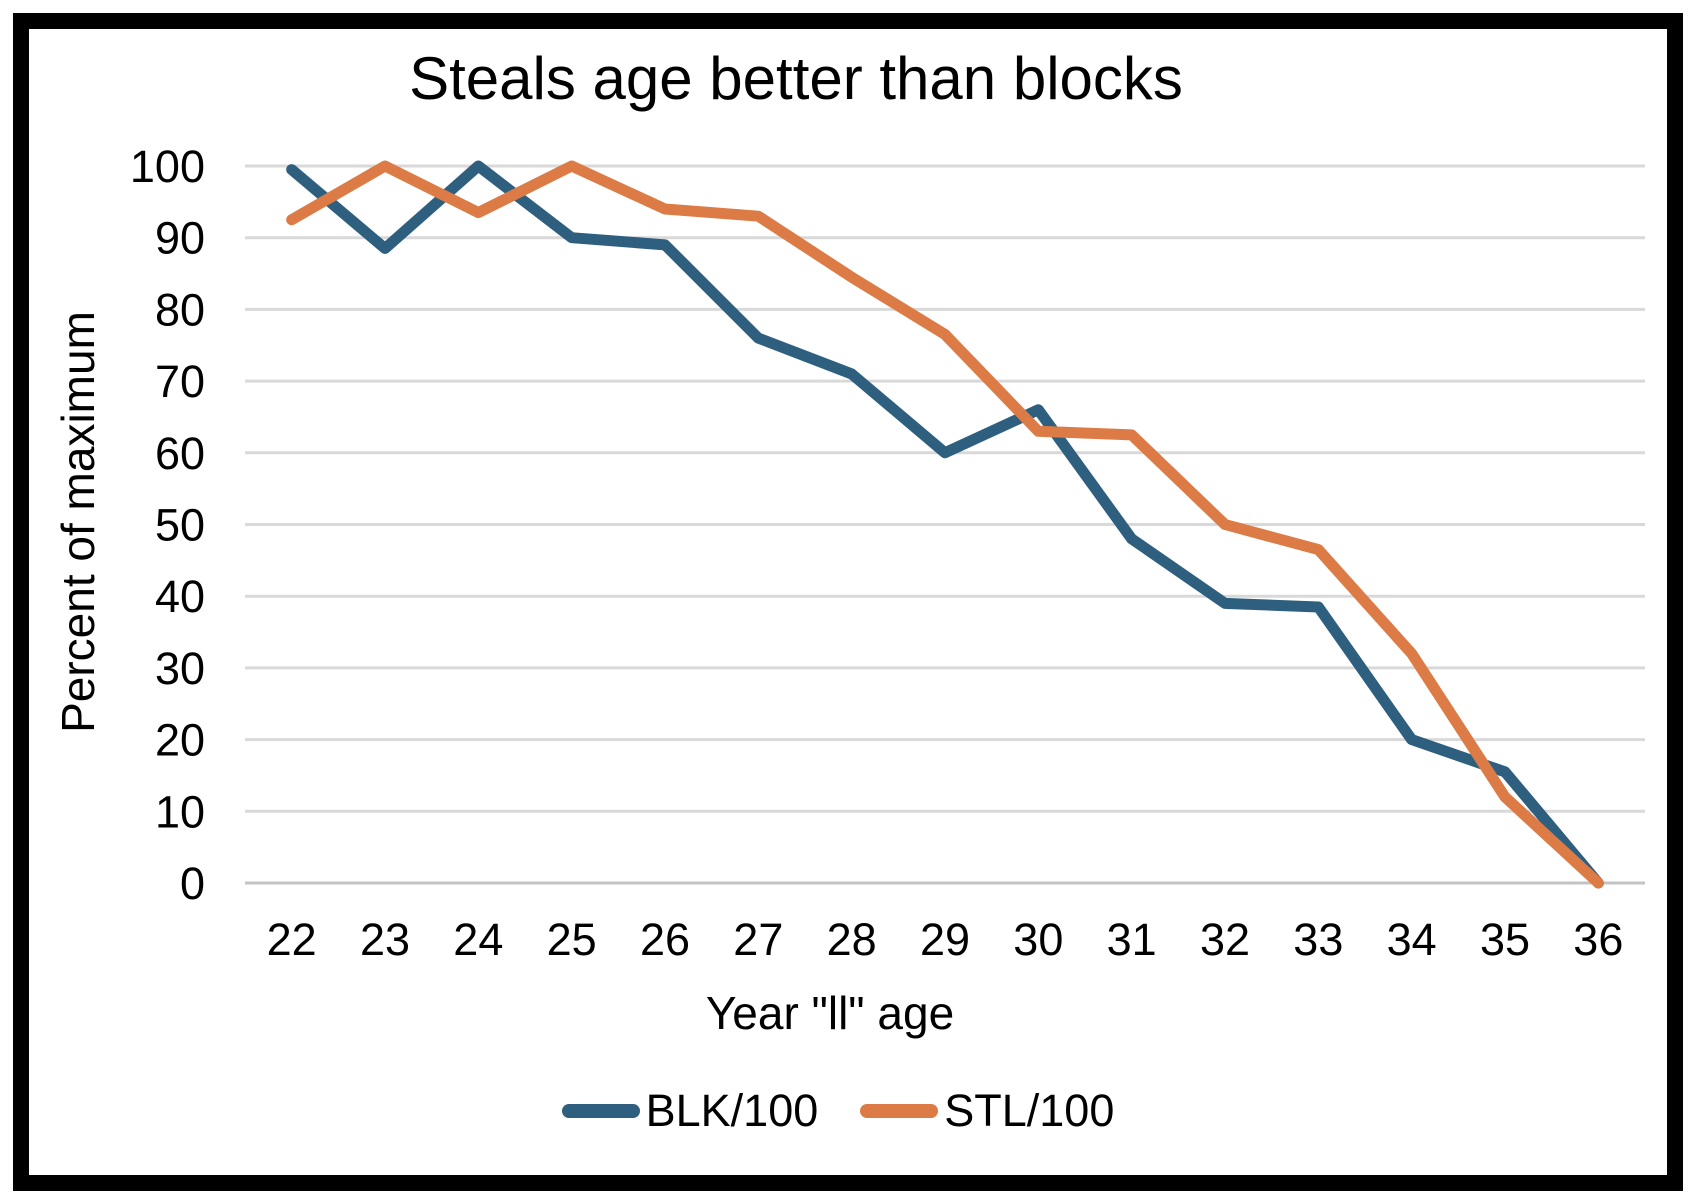  Describe the element at coordinates (180, 525) in the screenshot. I see `y-tick-label-50: 50` at that location.